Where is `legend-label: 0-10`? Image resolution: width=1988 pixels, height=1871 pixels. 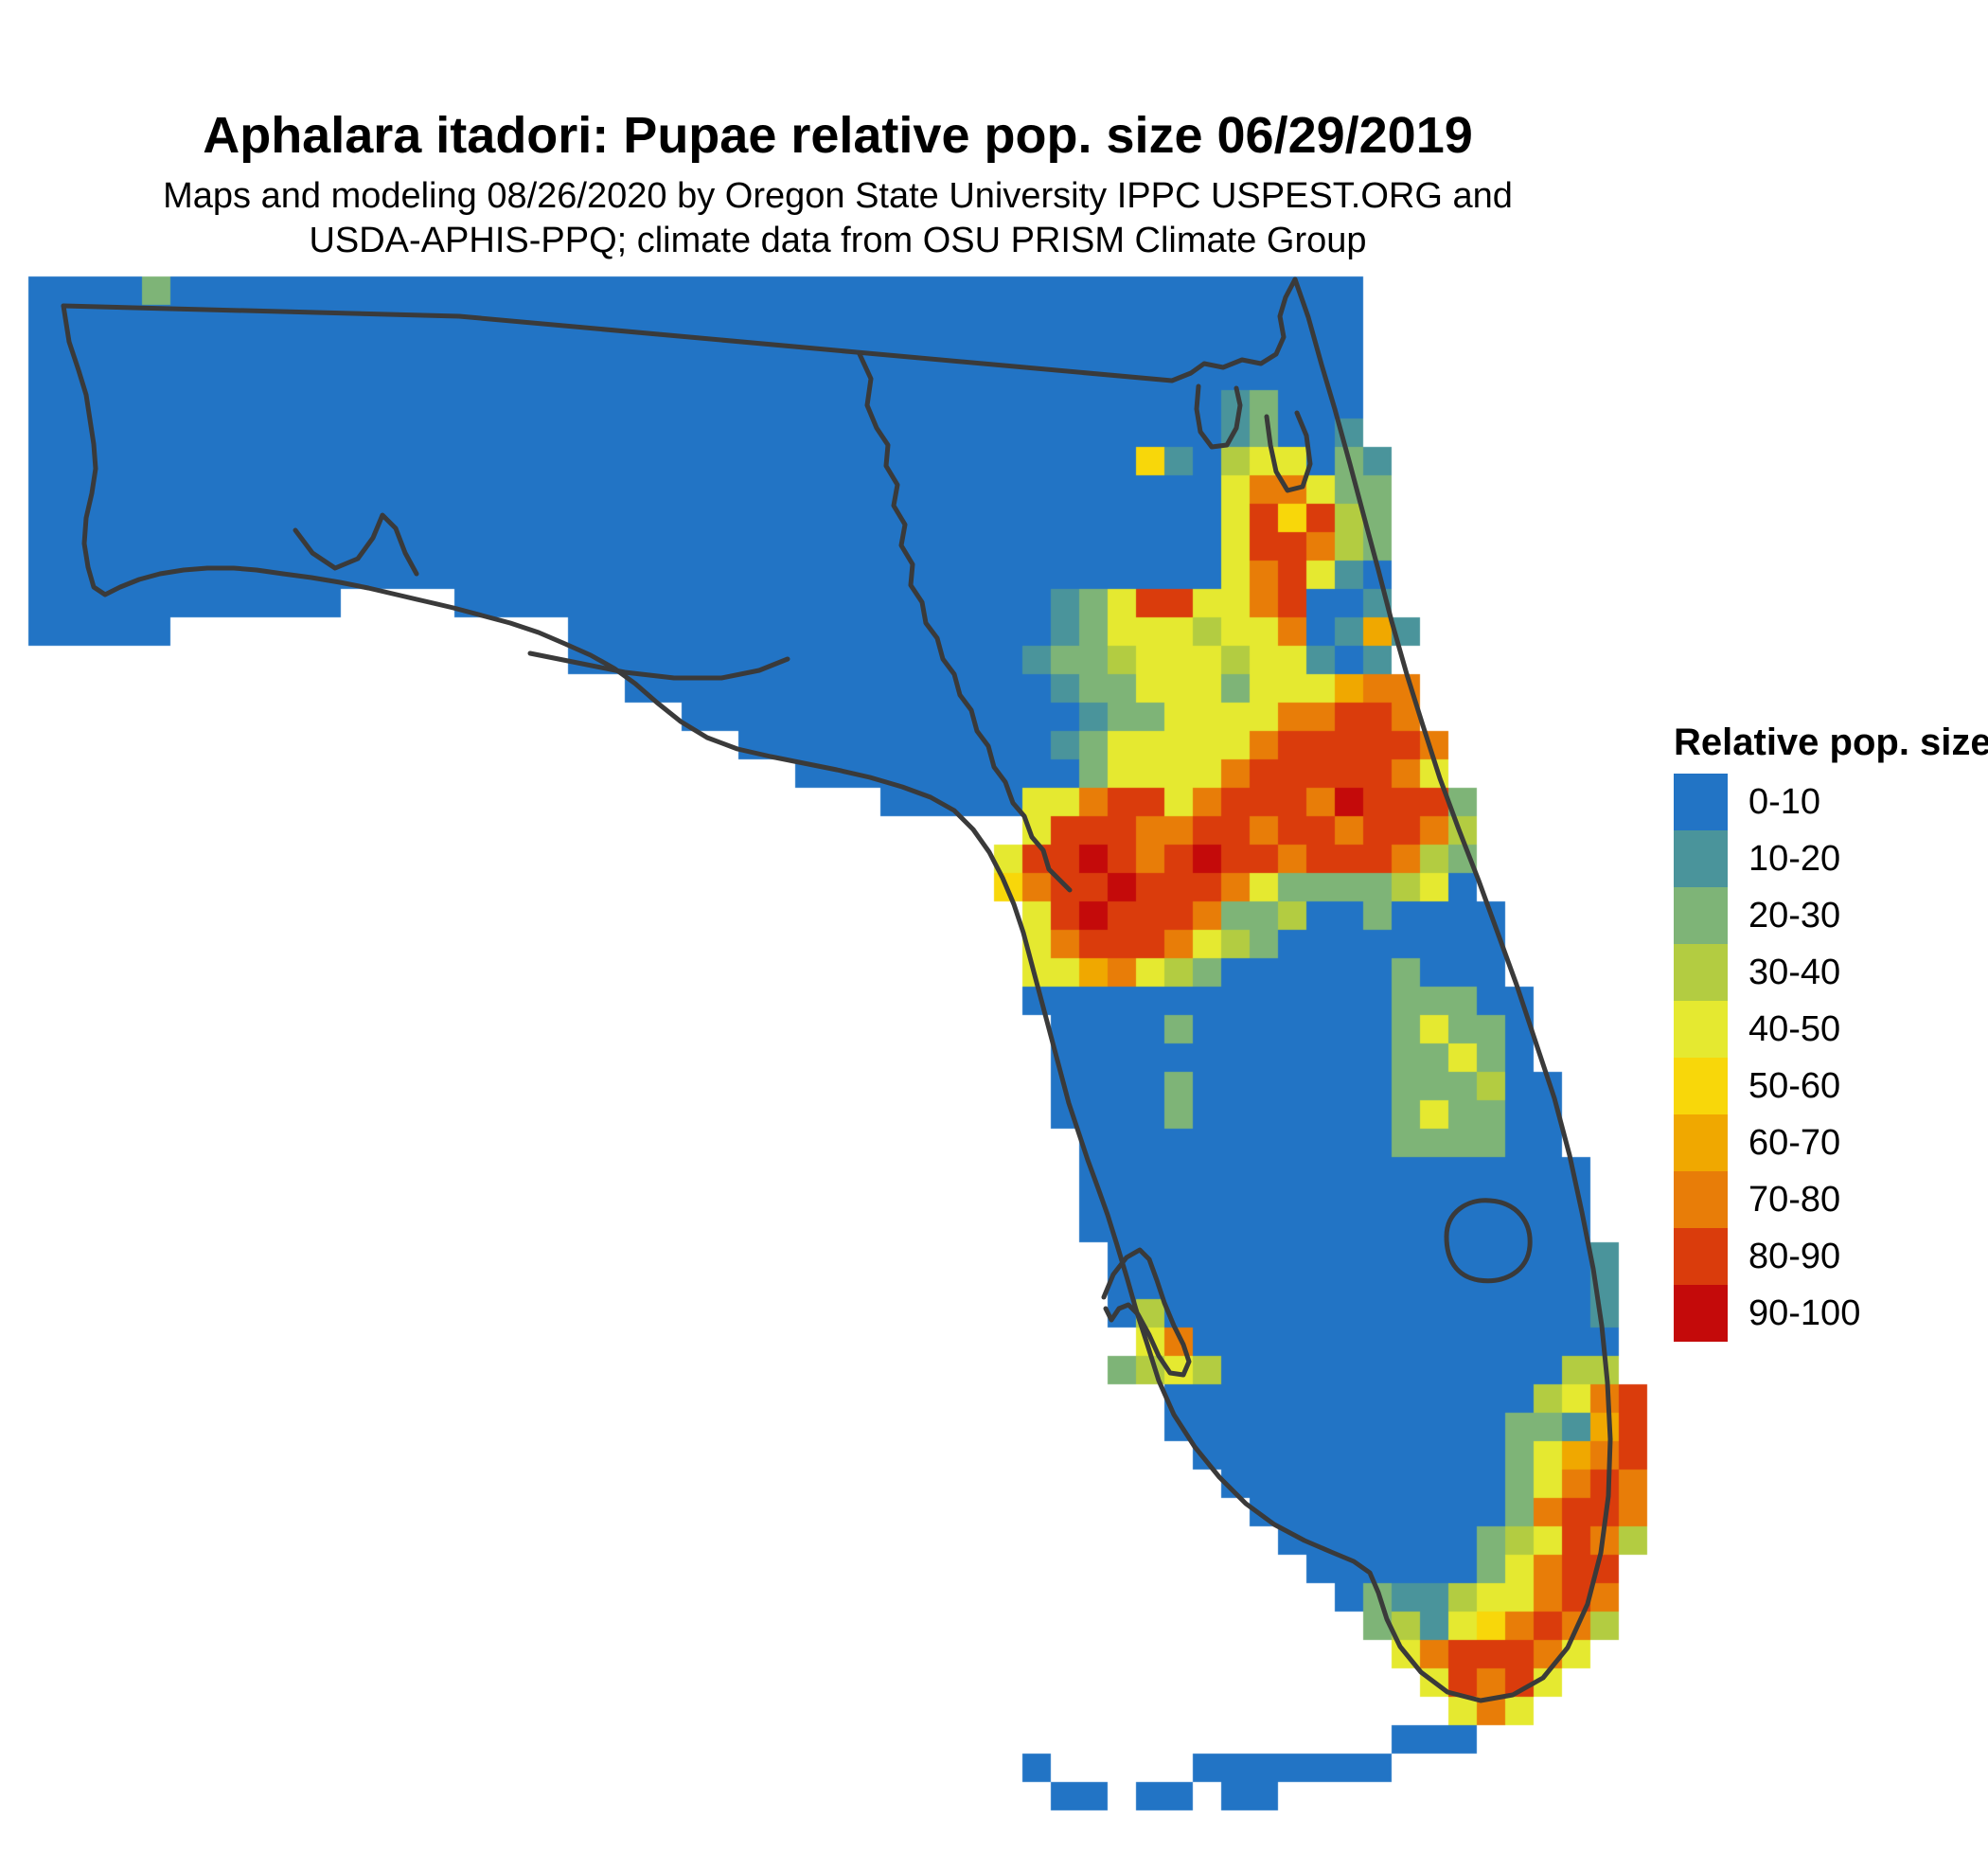 legend-label: 0-10 is located at coordinates (1784, 801).